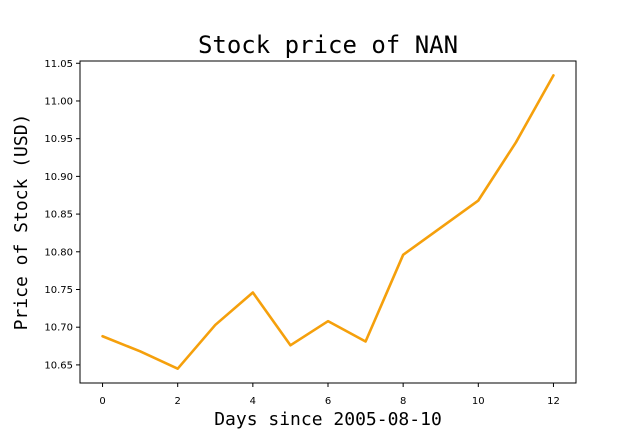 This screenshot has height=440, width=640. Describe the element at coordinates (21, 222) in the screenshot. I see `y-axis-label: Price of Stock (USD)` at that location.